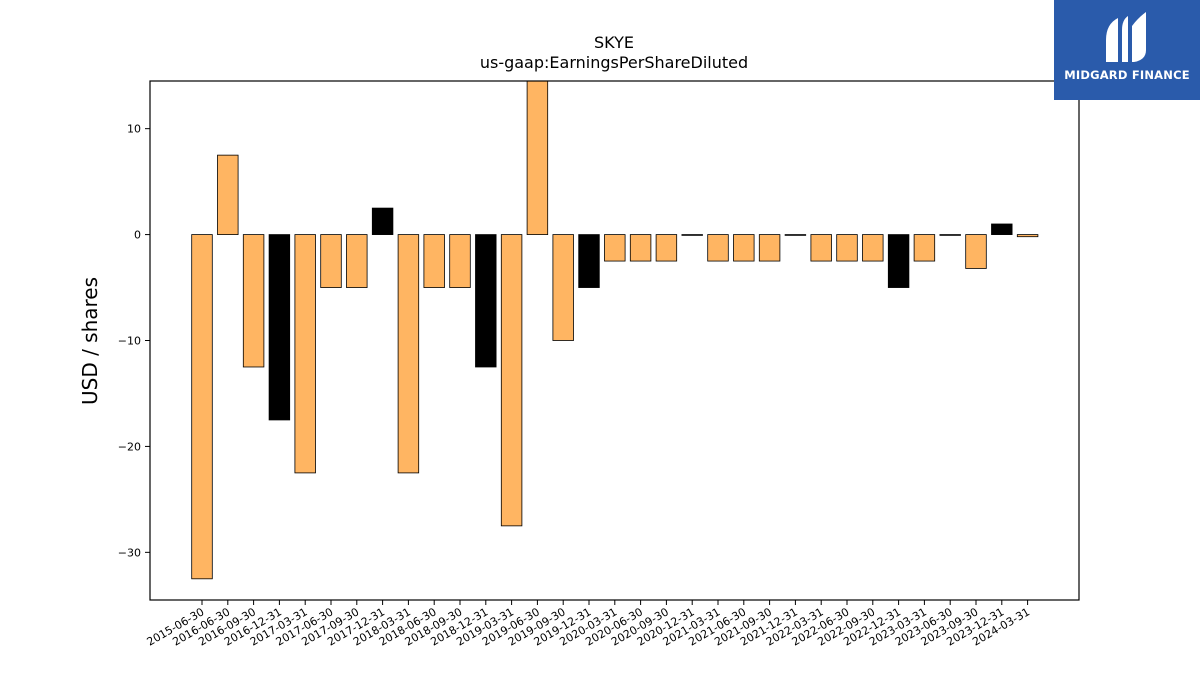 Image resolution: width=1200 pixels, height=675 pixels. Describe the element at coordinates (129, 341) in the screenshot. I see `y-tick-label: −10` at that location.